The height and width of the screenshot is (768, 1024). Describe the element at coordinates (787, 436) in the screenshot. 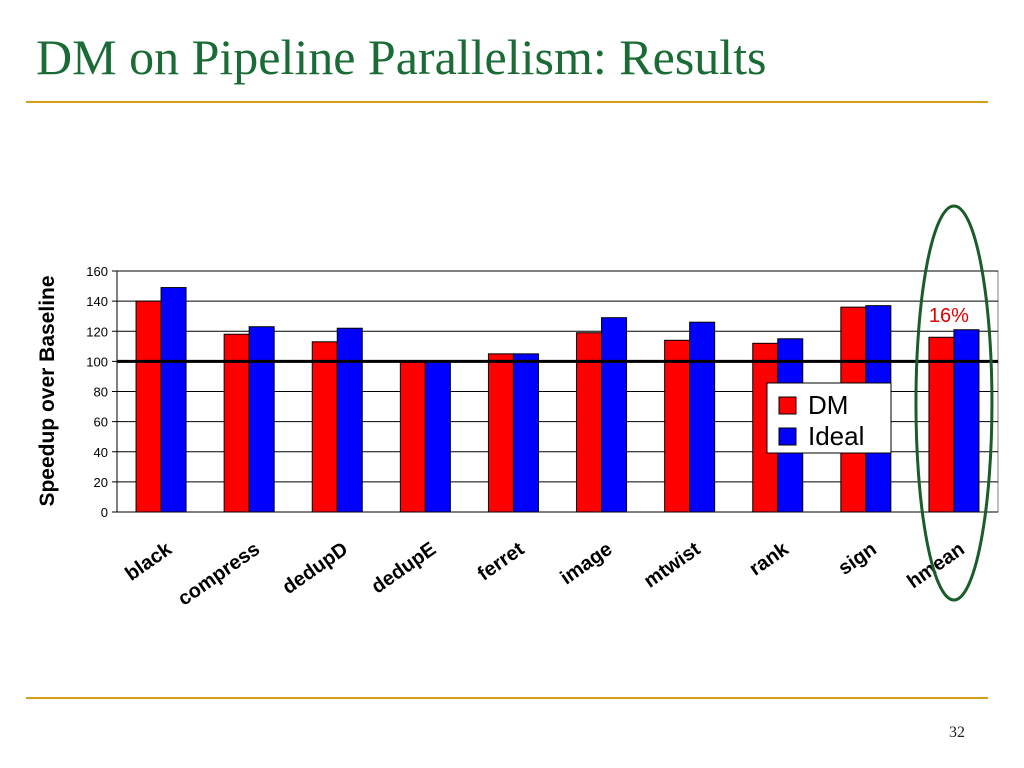

I see `legend-swatch-ideal` at that location.